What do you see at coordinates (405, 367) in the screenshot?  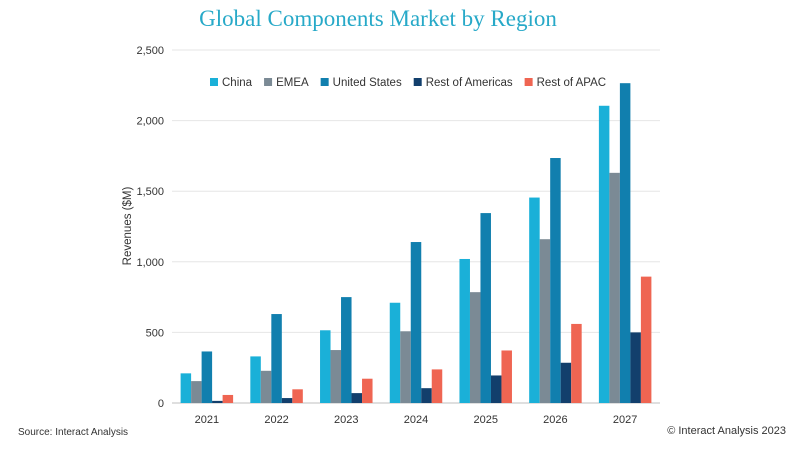 I see `bar-emea-2024` at bounding box center [405, 367].